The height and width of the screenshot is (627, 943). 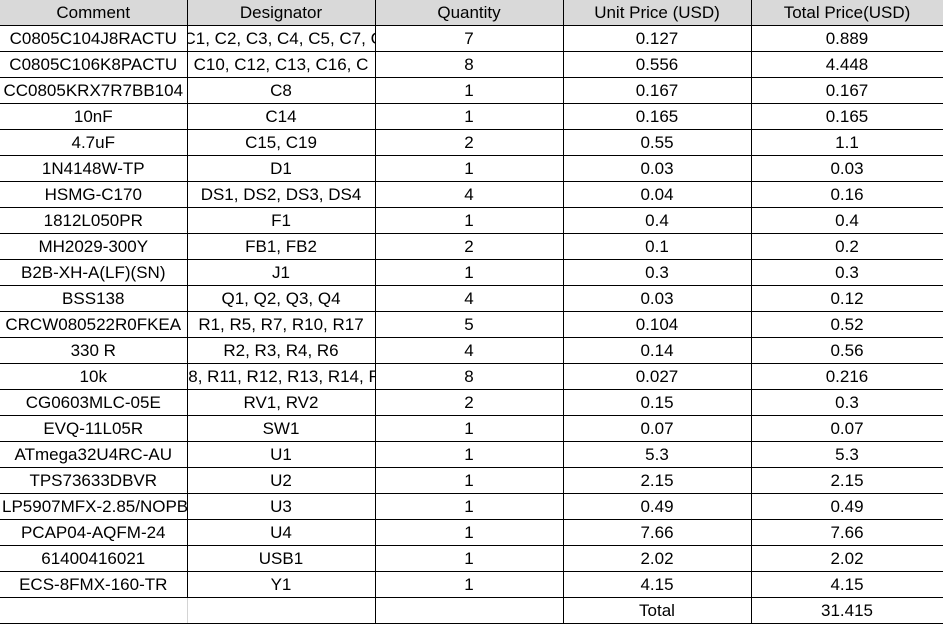 What do you see at coordinates (657, 220) in the screenshot?
I see `unit-price-cell: 0.4` at bounding box center [657, 220].